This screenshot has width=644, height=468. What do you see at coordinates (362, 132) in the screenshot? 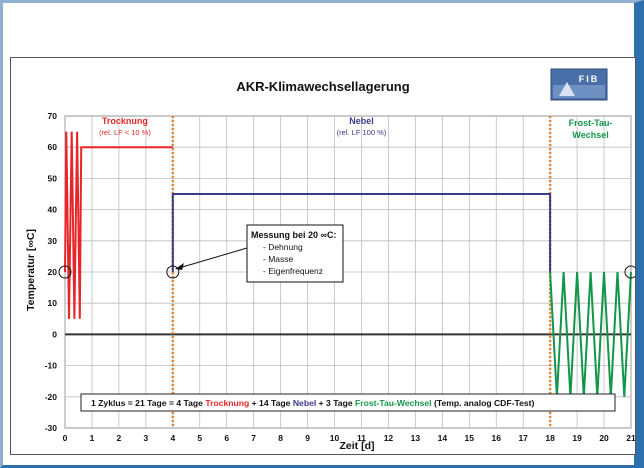
I see `phase-sublabel-nebel: (rel. LF 100 %)` at bounding box center [362, 132].